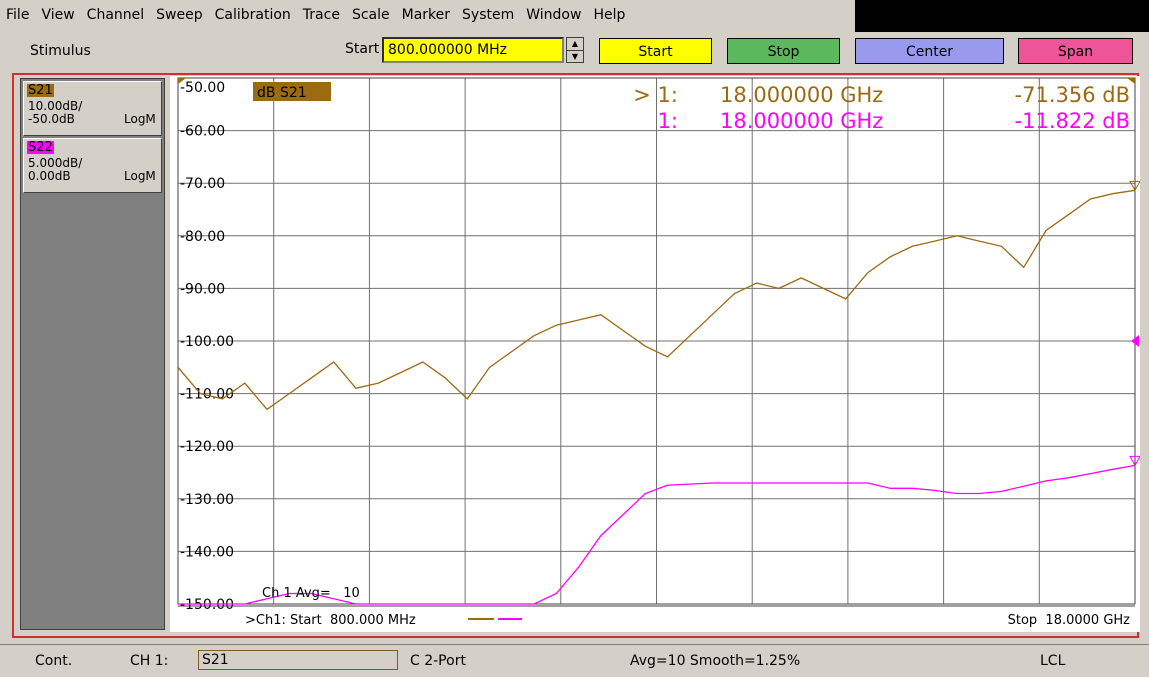 This screenshot has width=1149, height=677. I want to click on menu-item: Marker, so click(426, 15).